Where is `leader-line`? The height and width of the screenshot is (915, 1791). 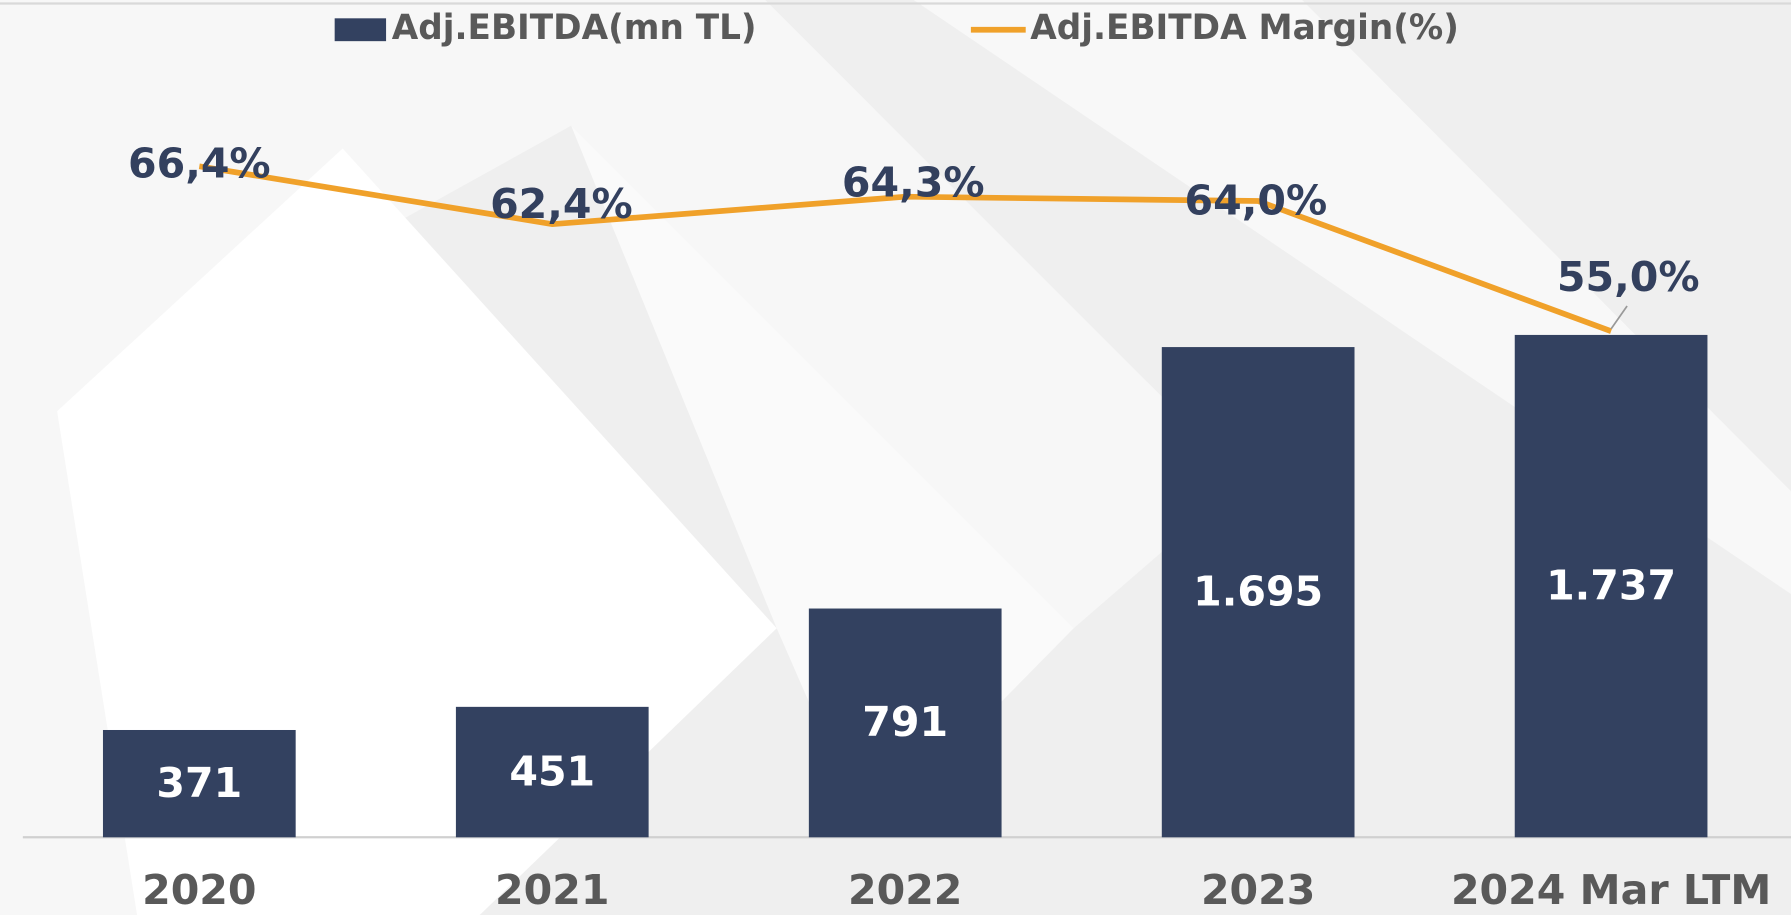
leader-line is located at coordinates (1619, 317).